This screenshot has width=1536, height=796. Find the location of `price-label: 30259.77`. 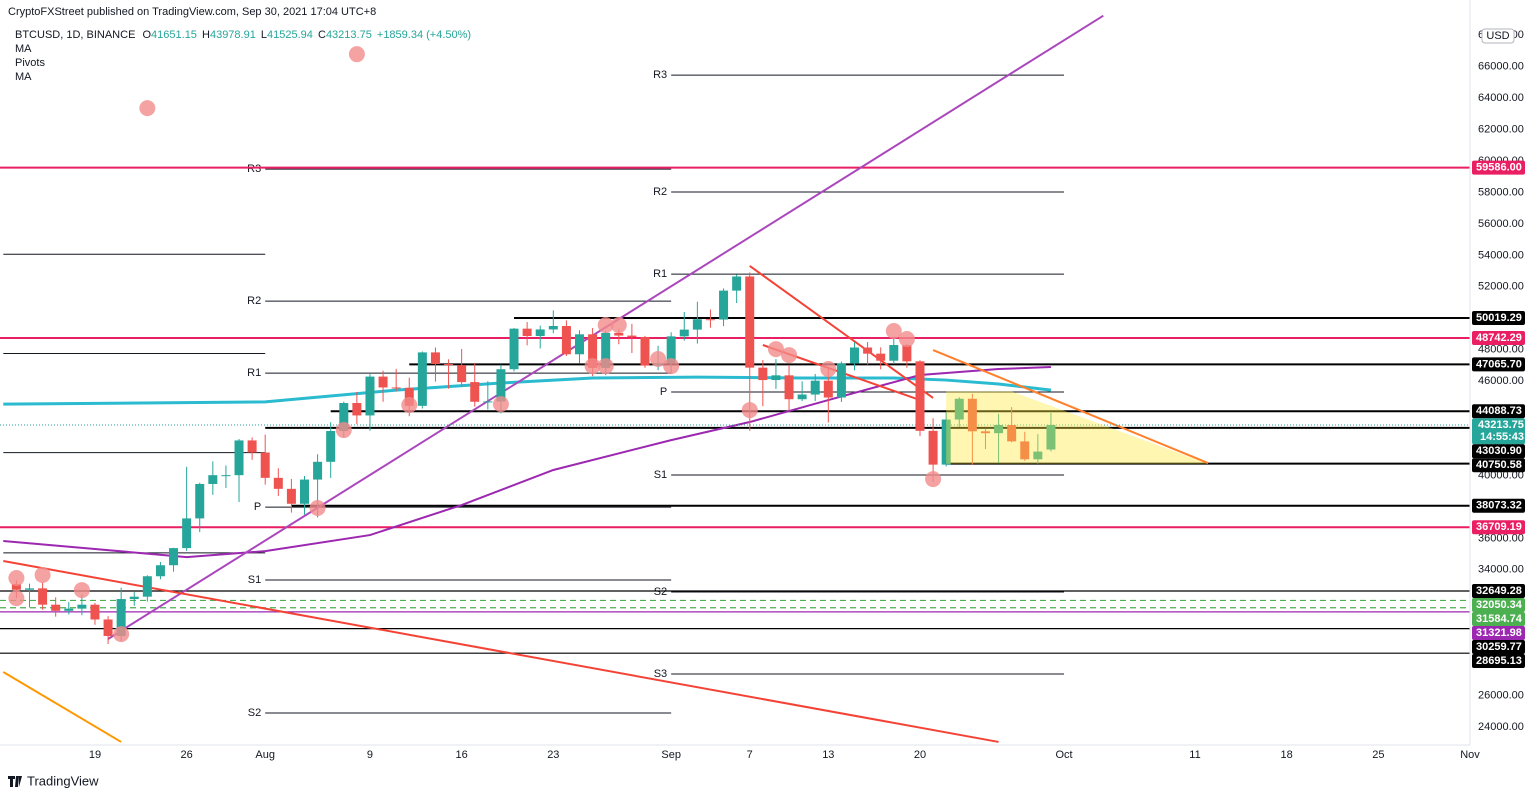

price-label: 30259.77 is located at coordinates (1498, 647).